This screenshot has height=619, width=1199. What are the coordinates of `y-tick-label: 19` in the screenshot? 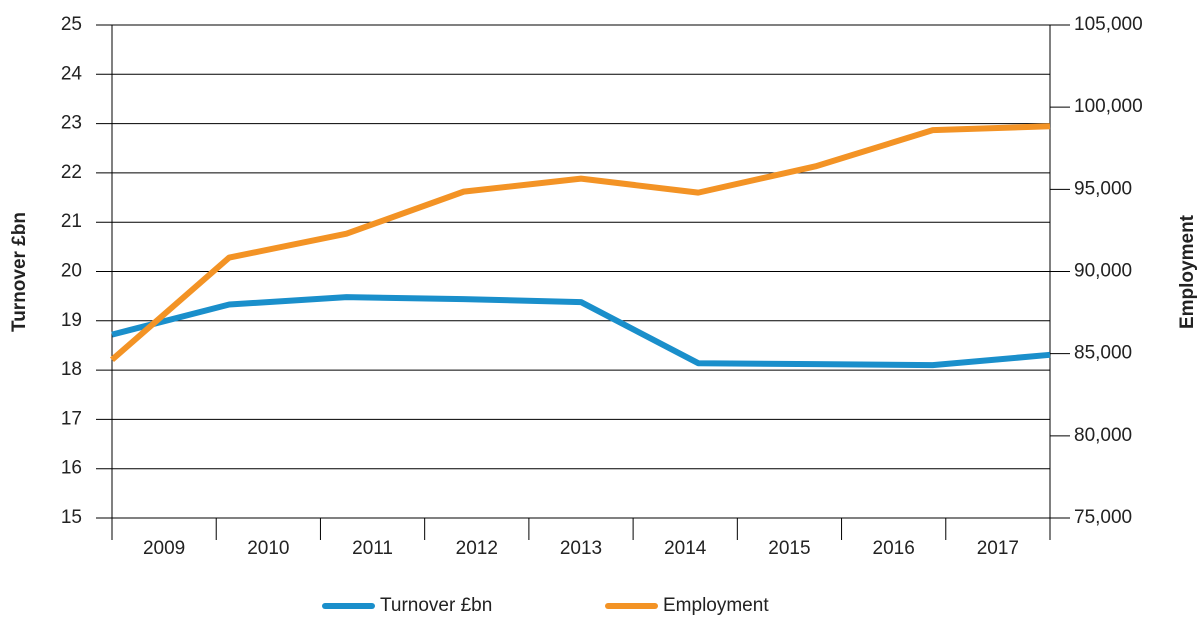 It's located at (71, 320).